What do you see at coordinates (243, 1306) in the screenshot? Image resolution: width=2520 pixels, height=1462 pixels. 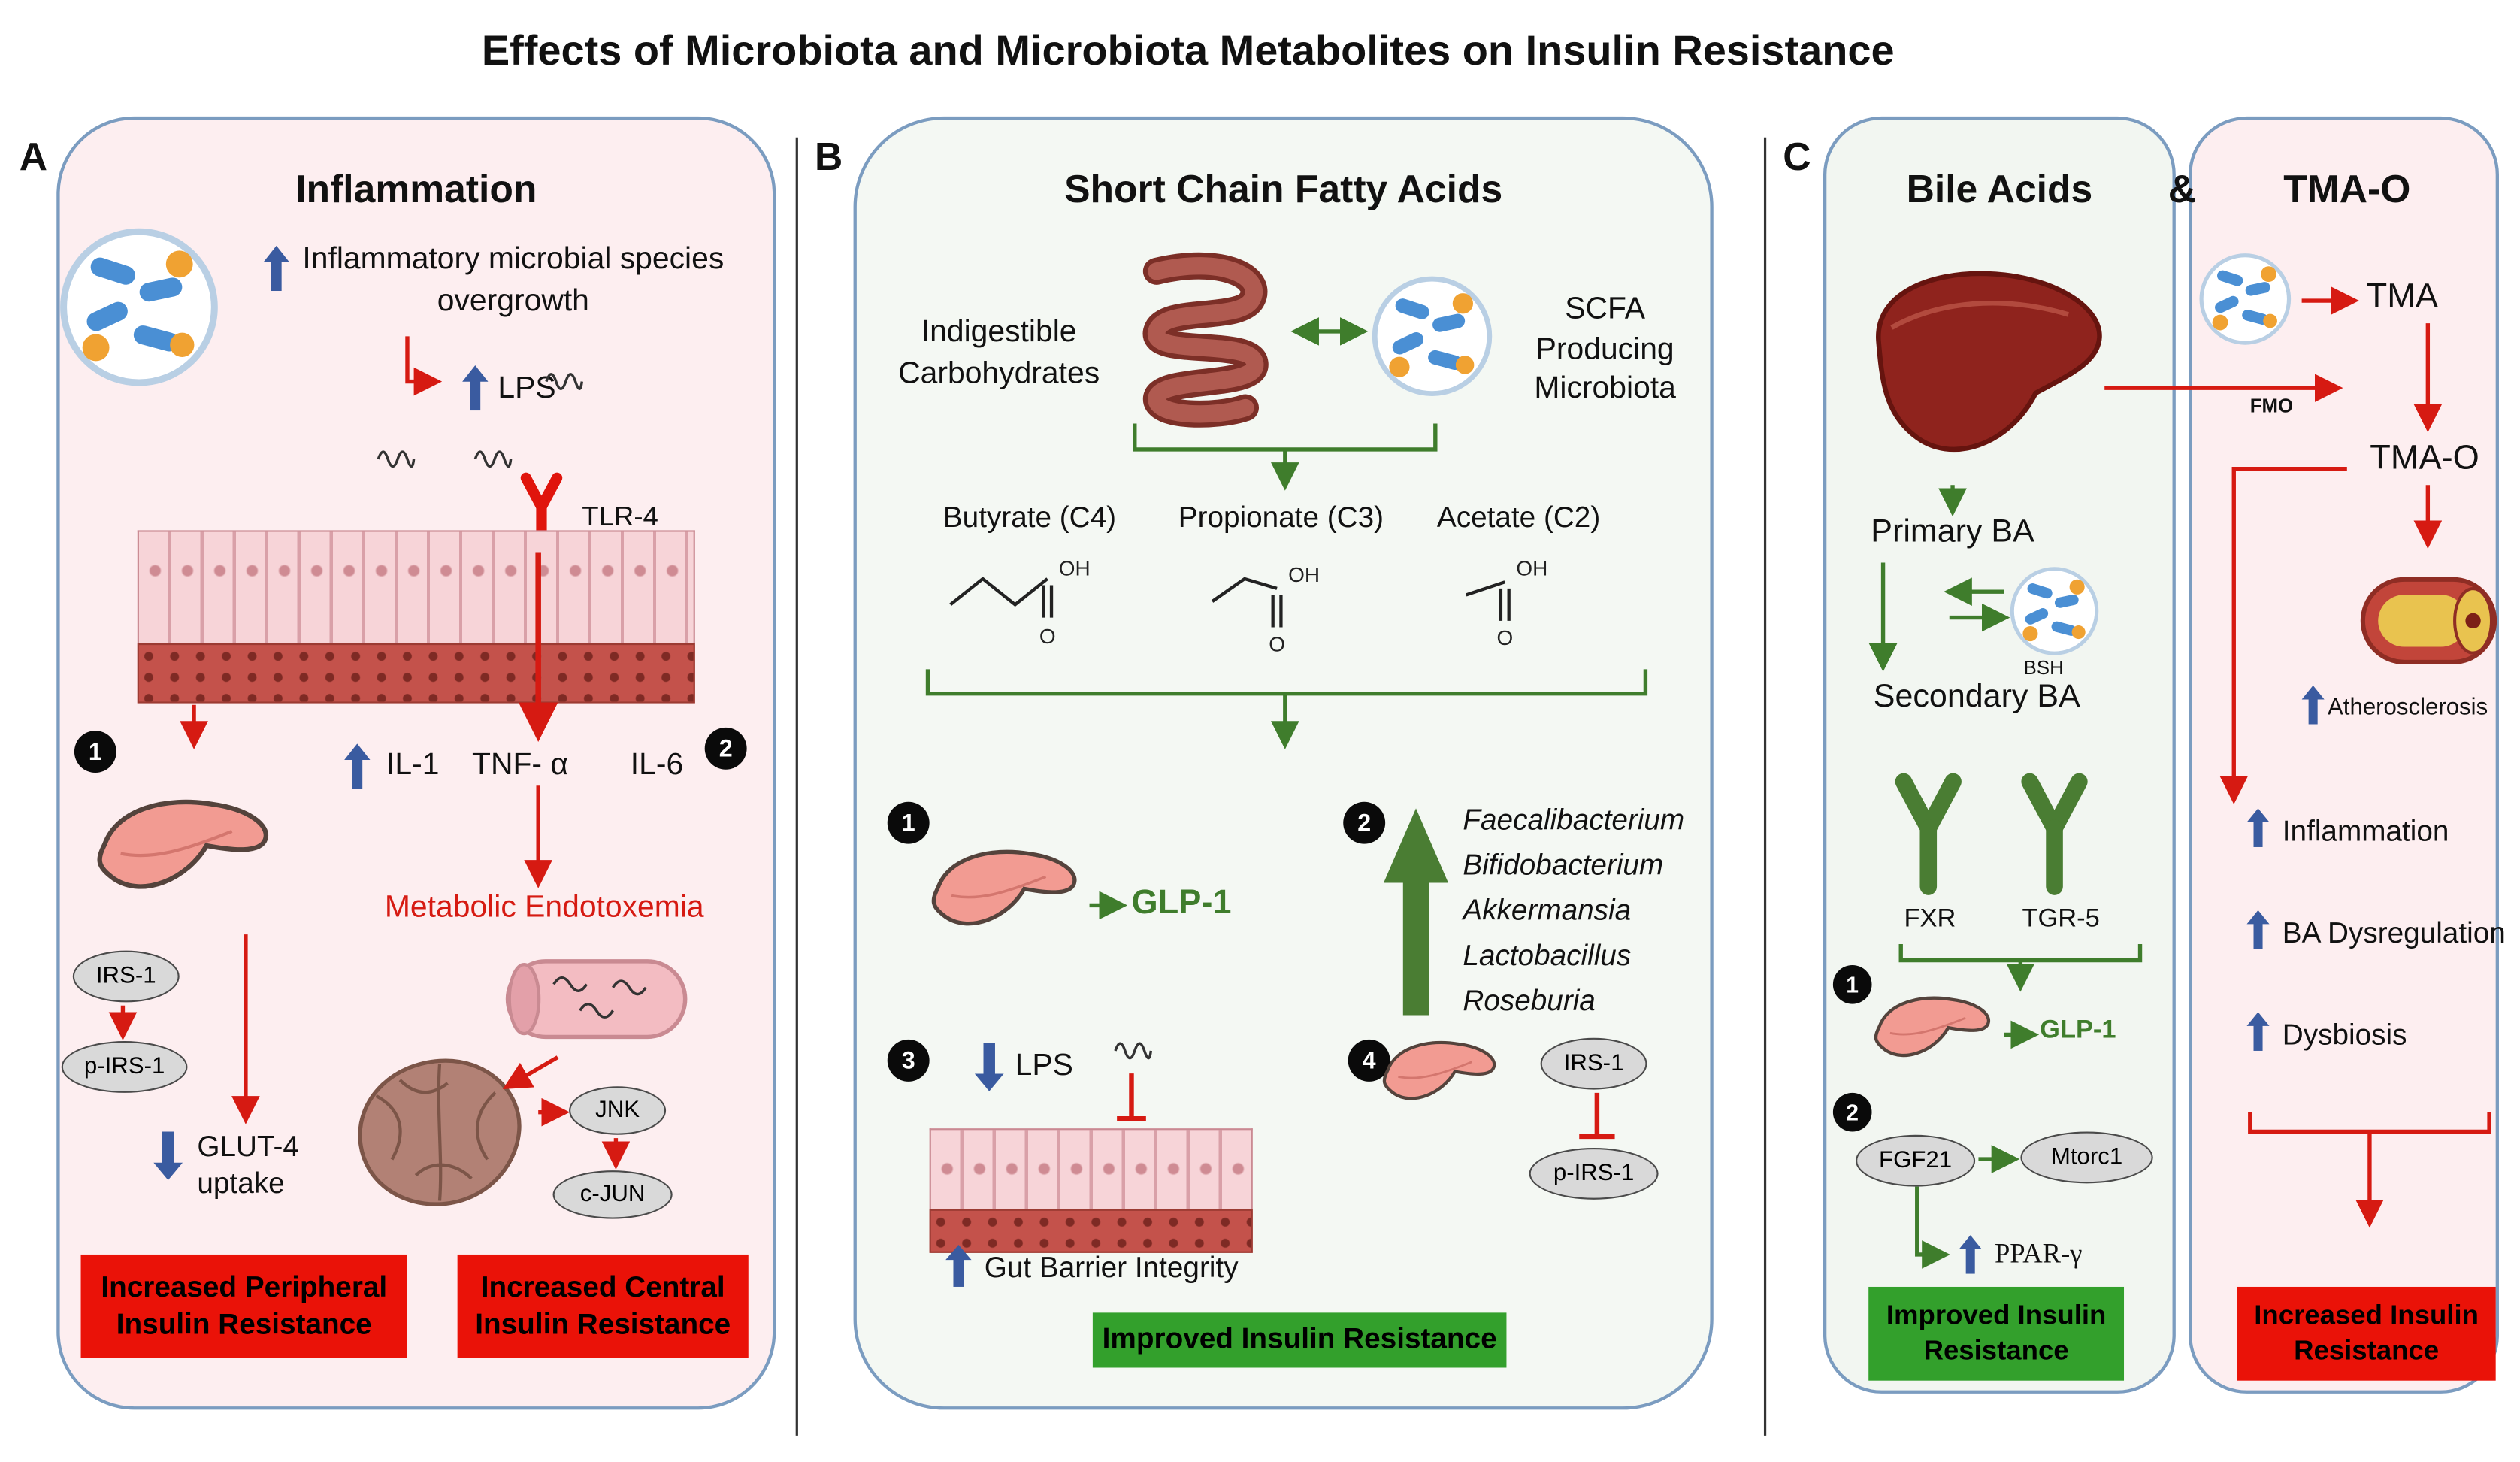 I see `outcome-peripheral-box: Increased Peripheral Insulin Resistance` at bounding box center [243, 1306].